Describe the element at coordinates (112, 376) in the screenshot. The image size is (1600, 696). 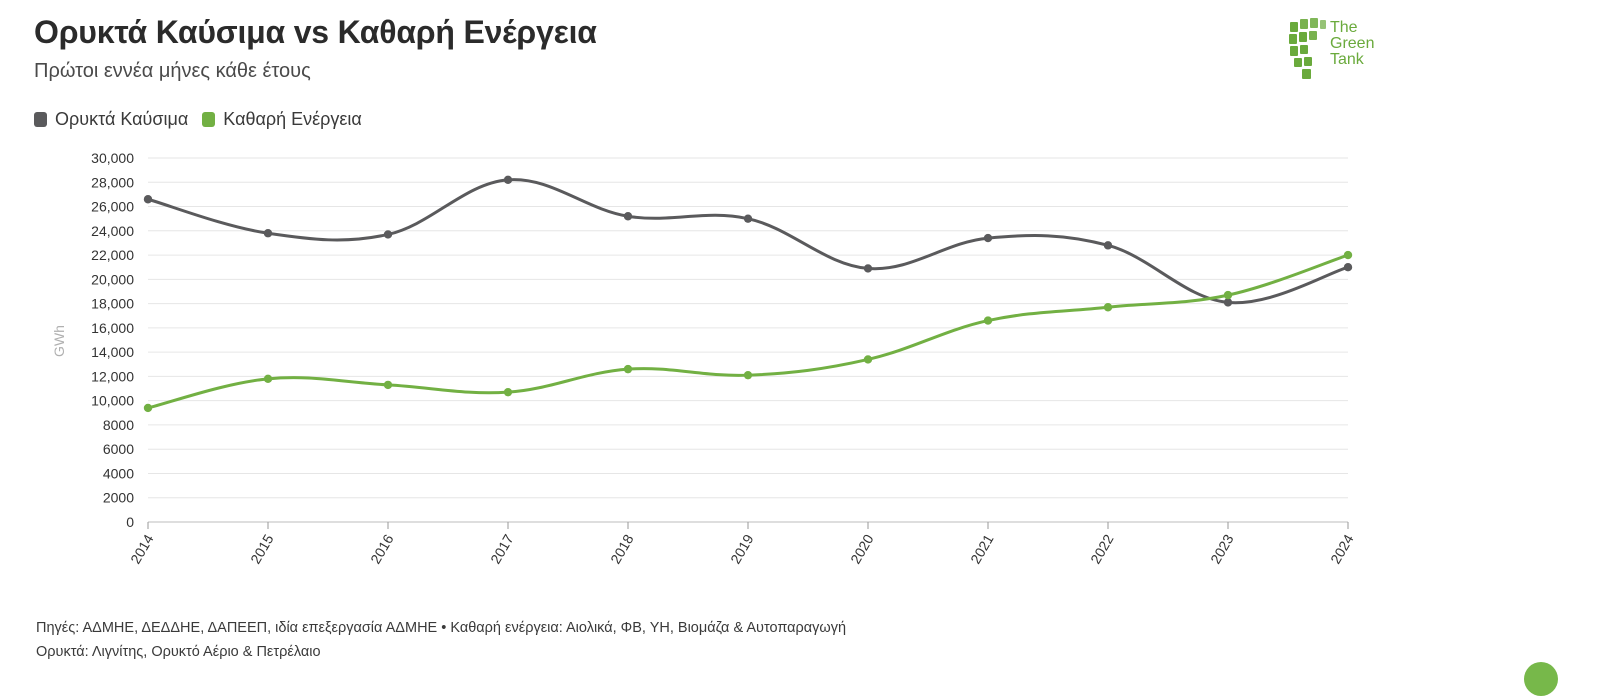
I see `y-tick-label: 12,000` at that location.